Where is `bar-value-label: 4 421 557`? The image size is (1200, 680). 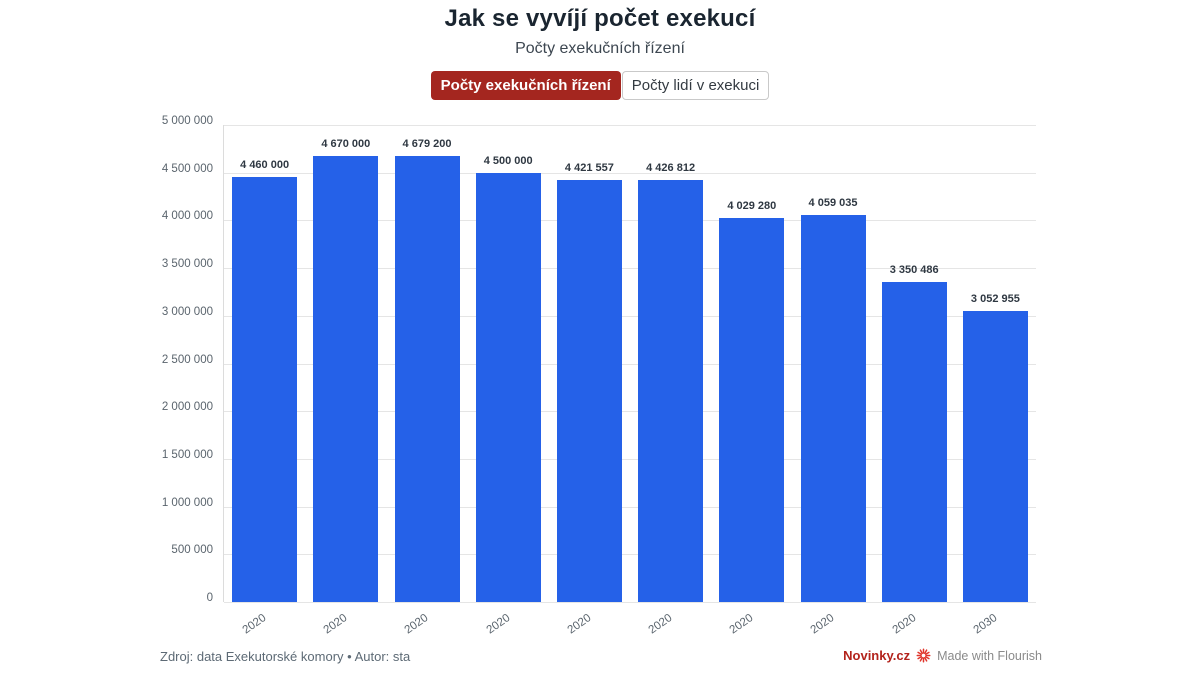 bar-value-label: 4 421 557 is located at coordinates (589, 168).